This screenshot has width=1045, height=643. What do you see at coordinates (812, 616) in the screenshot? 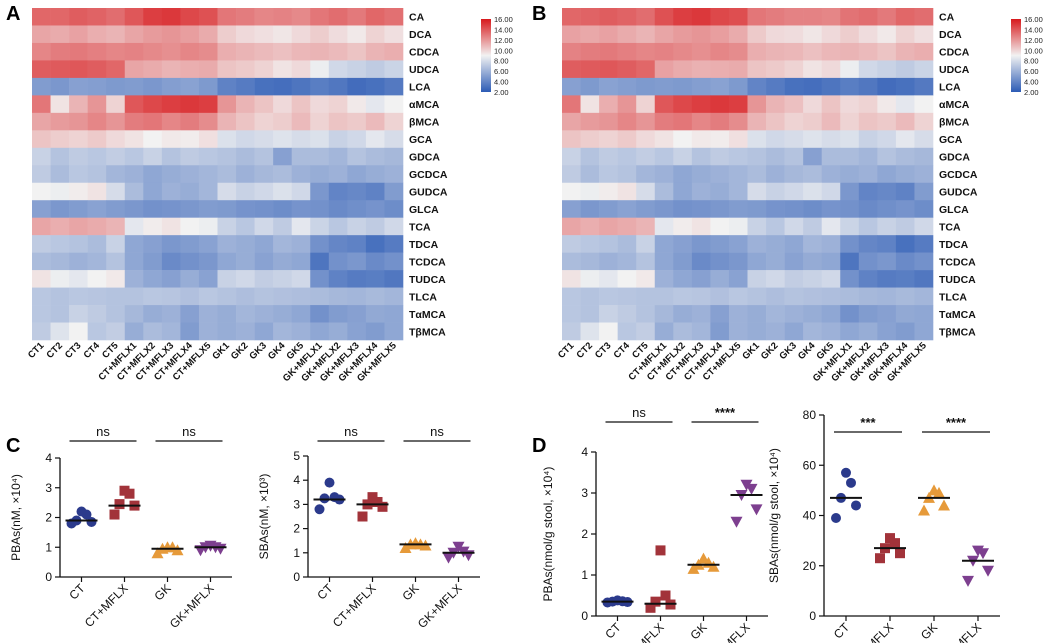
I see `y-tick-label: 0` at bounding box center [812, 616].